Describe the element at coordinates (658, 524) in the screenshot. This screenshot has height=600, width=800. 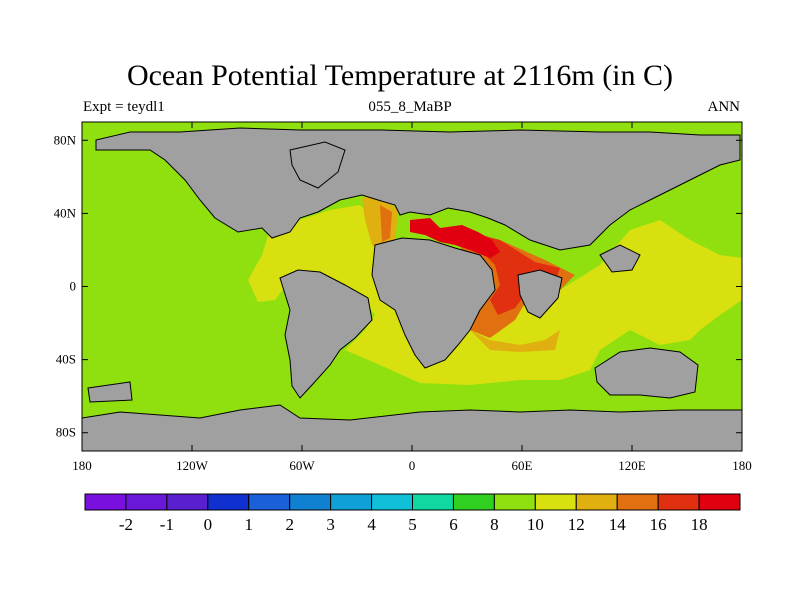
I see `colorbar-label: 16` at that location.